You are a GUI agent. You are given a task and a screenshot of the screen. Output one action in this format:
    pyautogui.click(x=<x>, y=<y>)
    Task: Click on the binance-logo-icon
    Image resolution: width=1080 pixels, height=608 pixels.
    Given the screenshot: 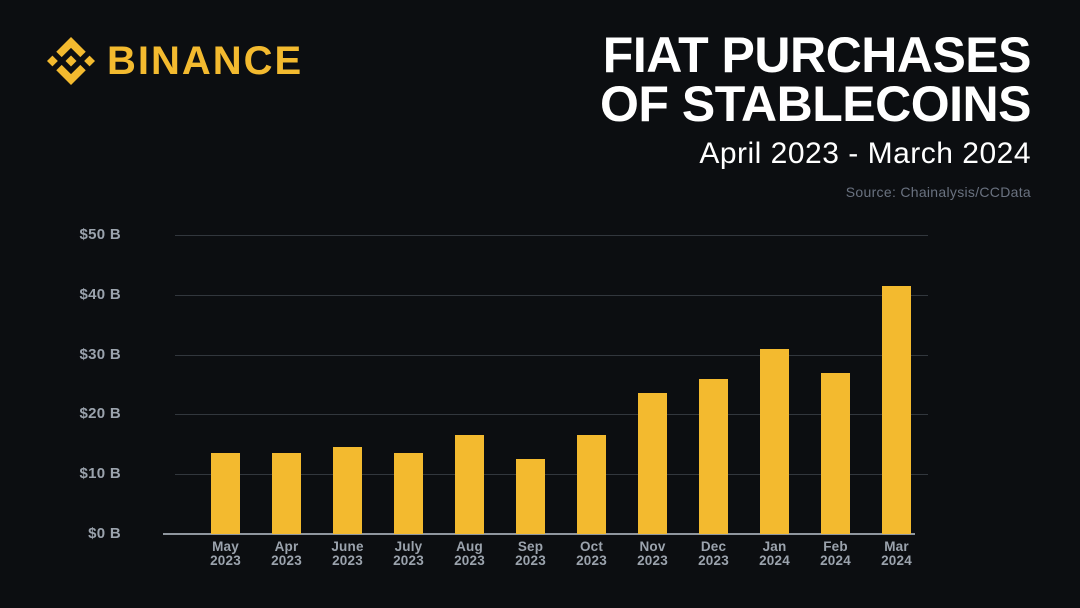 What is the action you would take?
    pyautogui.click(x=71, y=61)
    